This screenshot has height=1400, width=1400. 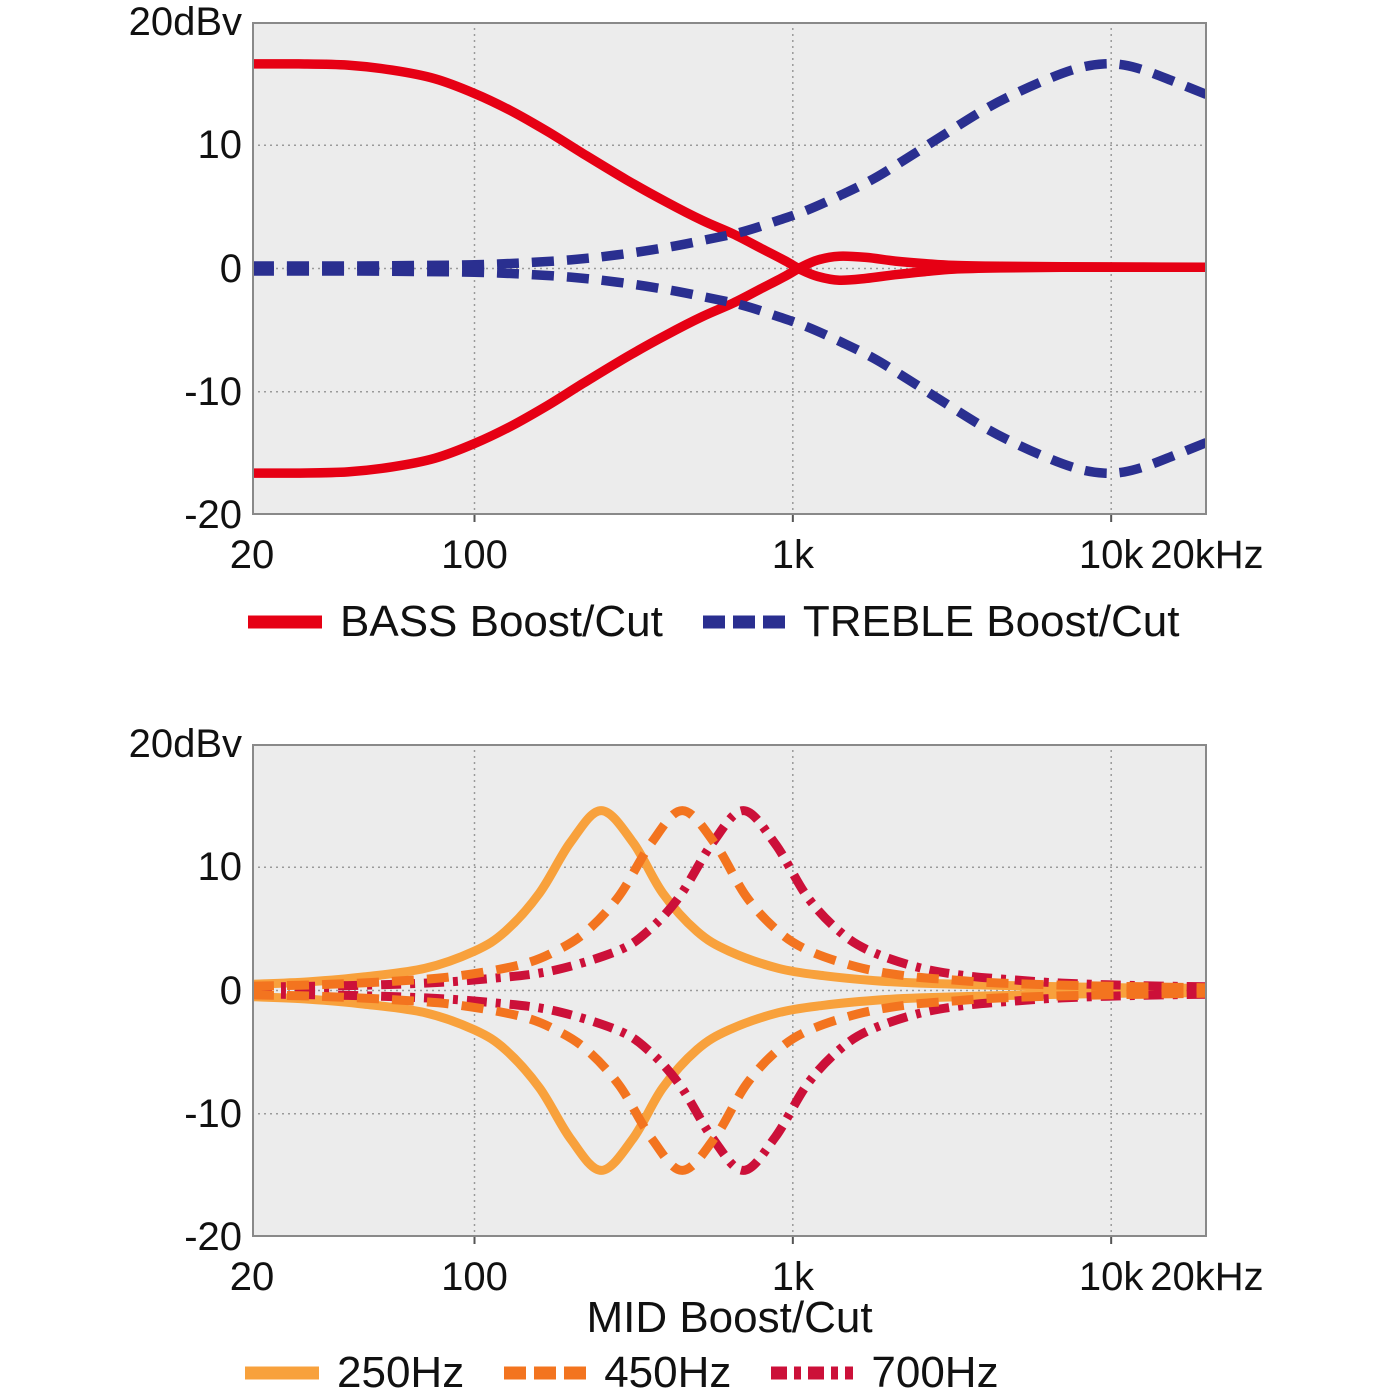 I want to click on y-tick-0: 0, so click(x=230, y=268).